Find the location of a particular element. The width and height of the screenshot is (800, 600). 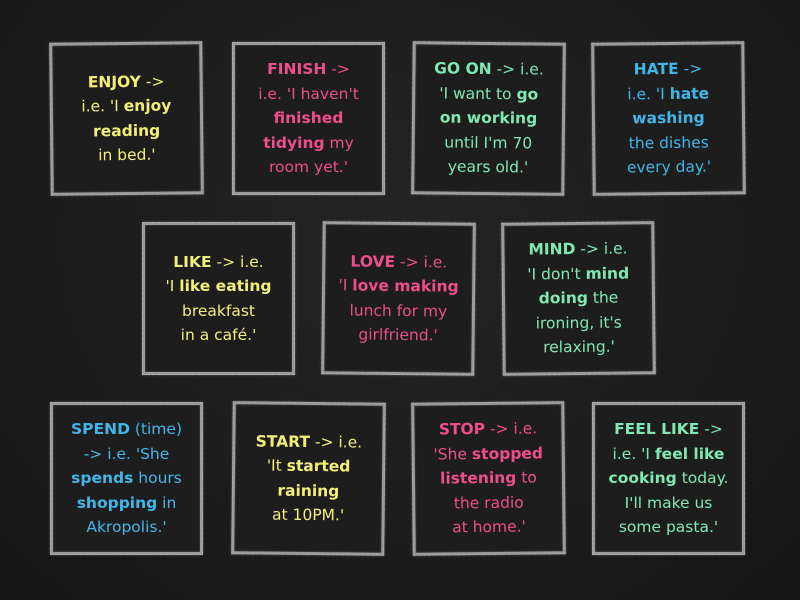

bold-text: doing is located at coordinates (563, 298).